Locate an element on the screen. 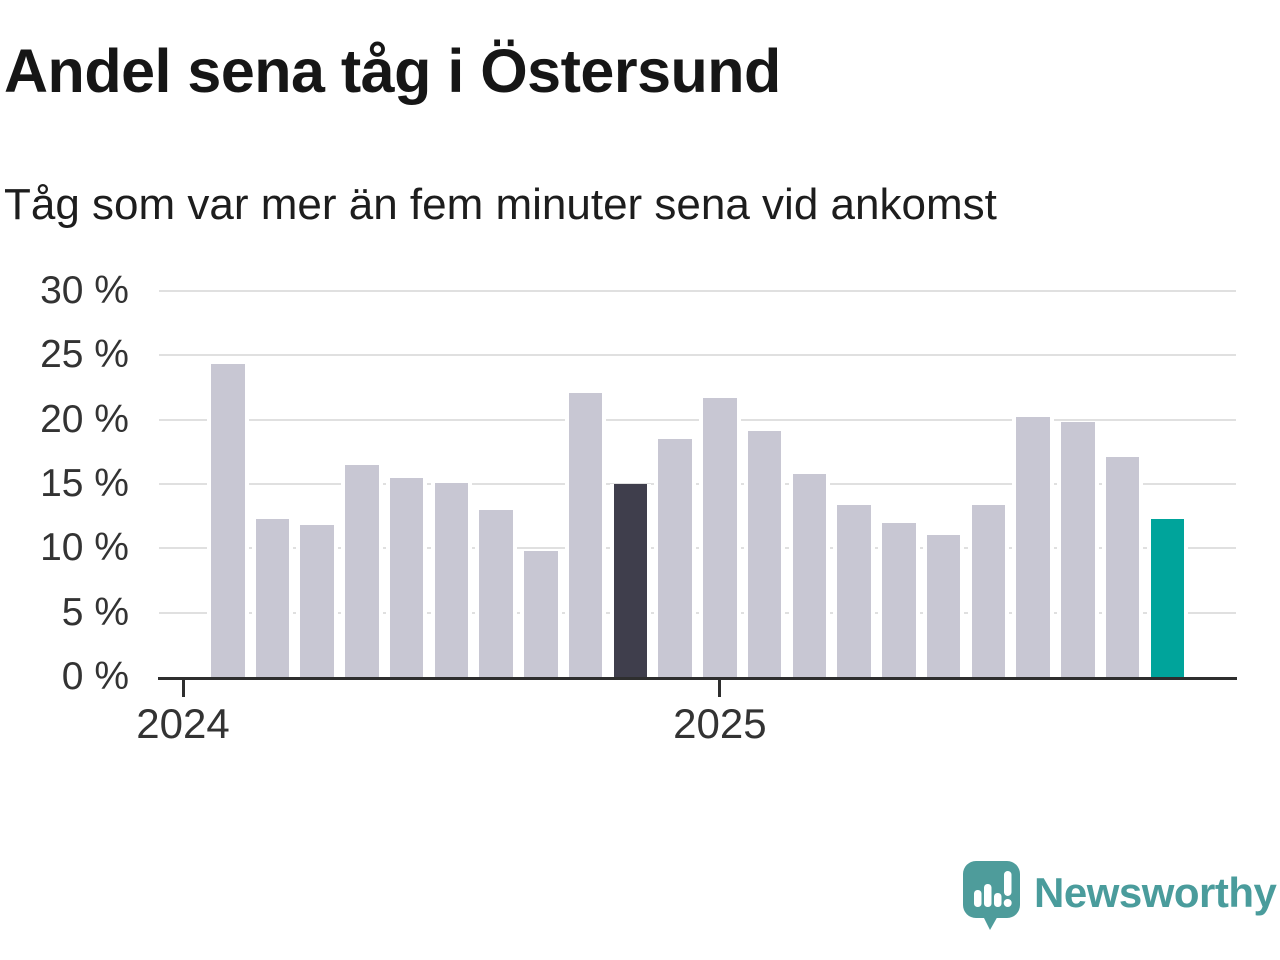 The height and width of the screenshot is (960, 1280). y-axis-label-5: 5 % is located at coordinates (95, 612).